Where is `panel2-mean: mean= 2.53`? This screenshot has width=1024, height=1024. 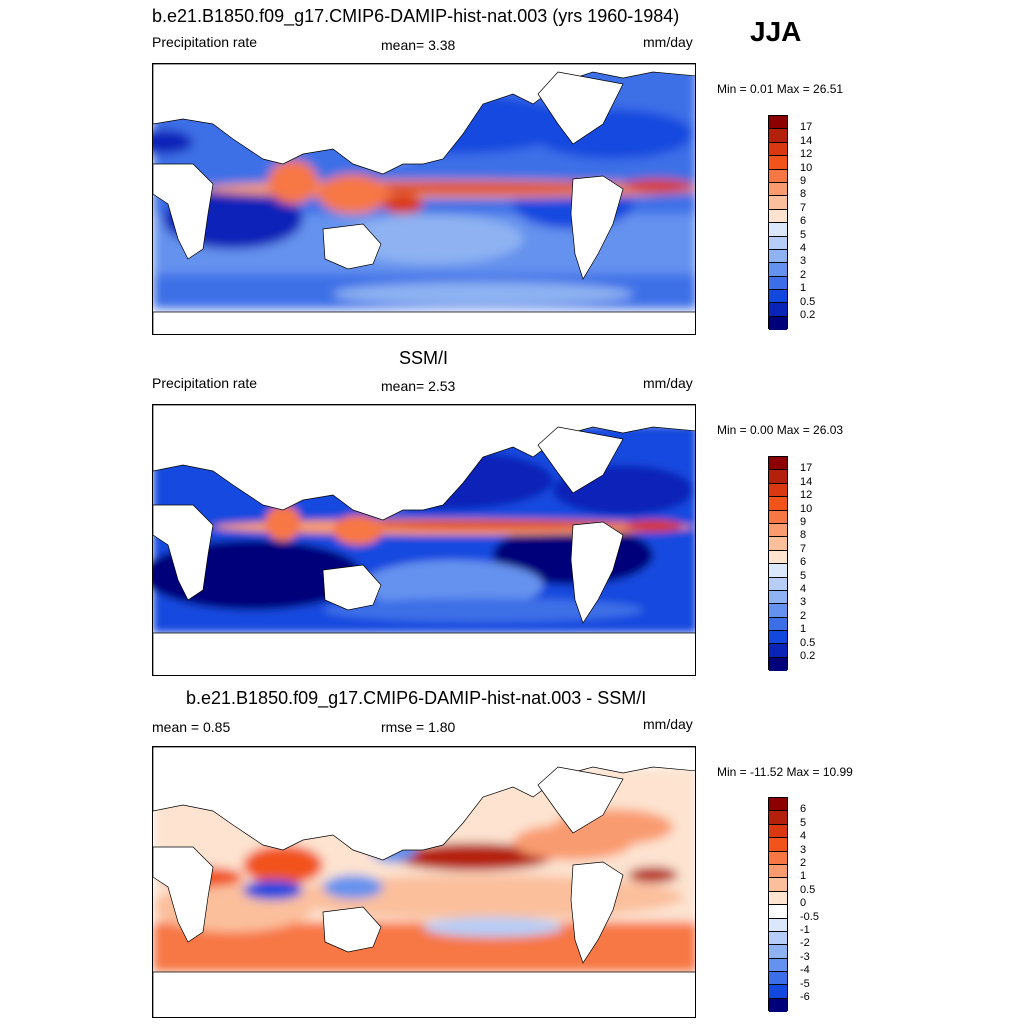
panel2-mean: mean= 2.53 is located at coordinates (418, 386).